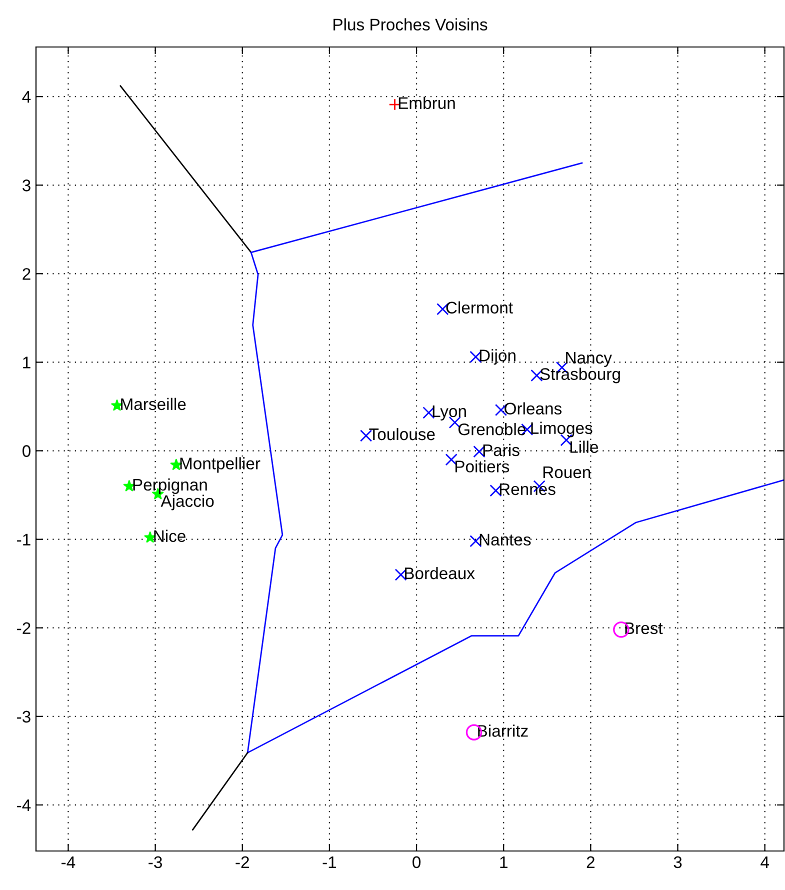 The width and height of the screenshot is (785, 890). What do you see at coordinates (402, 434) in the screenshot?
I see `annotation: Toulouse` at bounding box center [402, 434].